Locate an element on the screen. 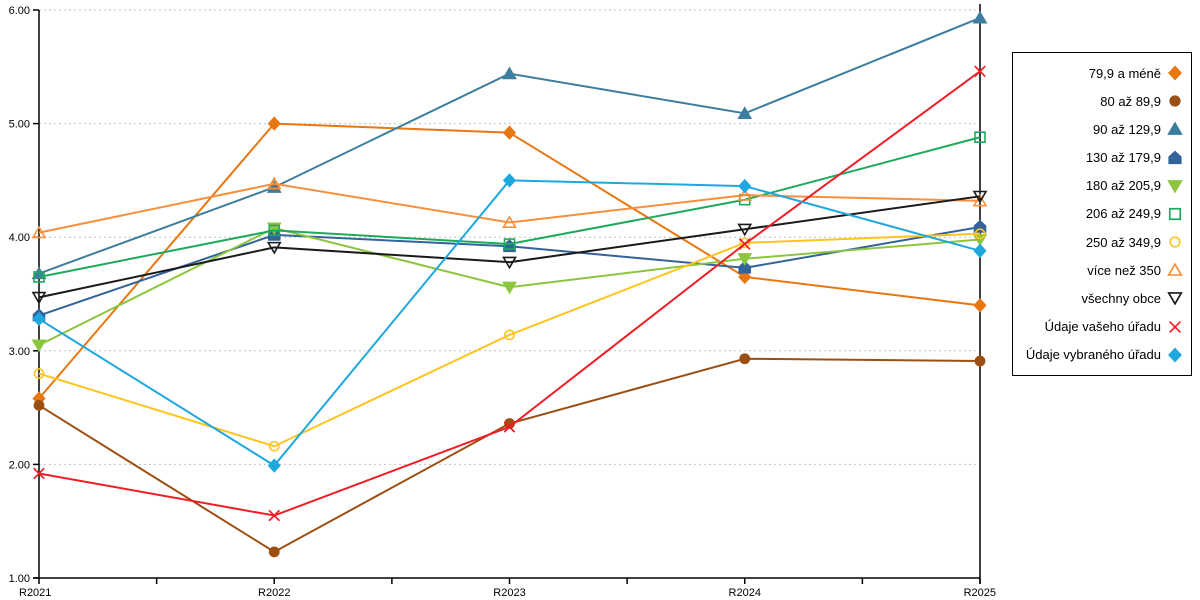  legend-item: 90 až 129,9 is located at coordinates (1100, 129).